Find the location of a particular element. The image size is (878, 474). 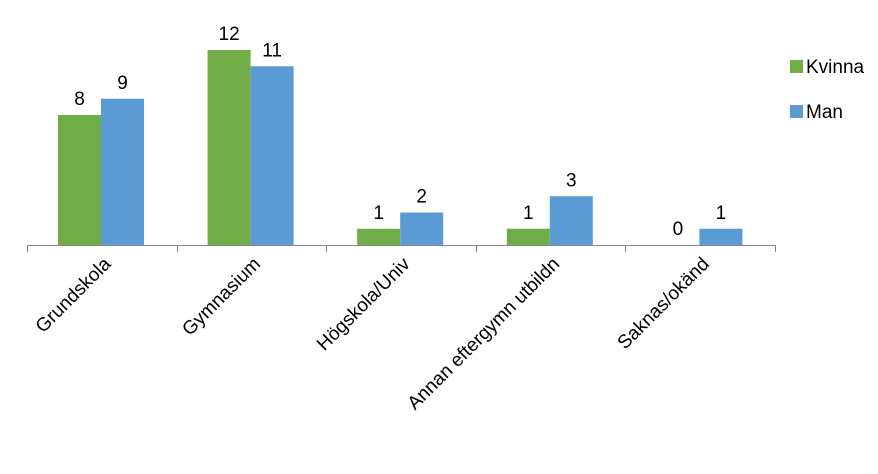

tick-label: Grundskola is located at coordinates (74, 295).